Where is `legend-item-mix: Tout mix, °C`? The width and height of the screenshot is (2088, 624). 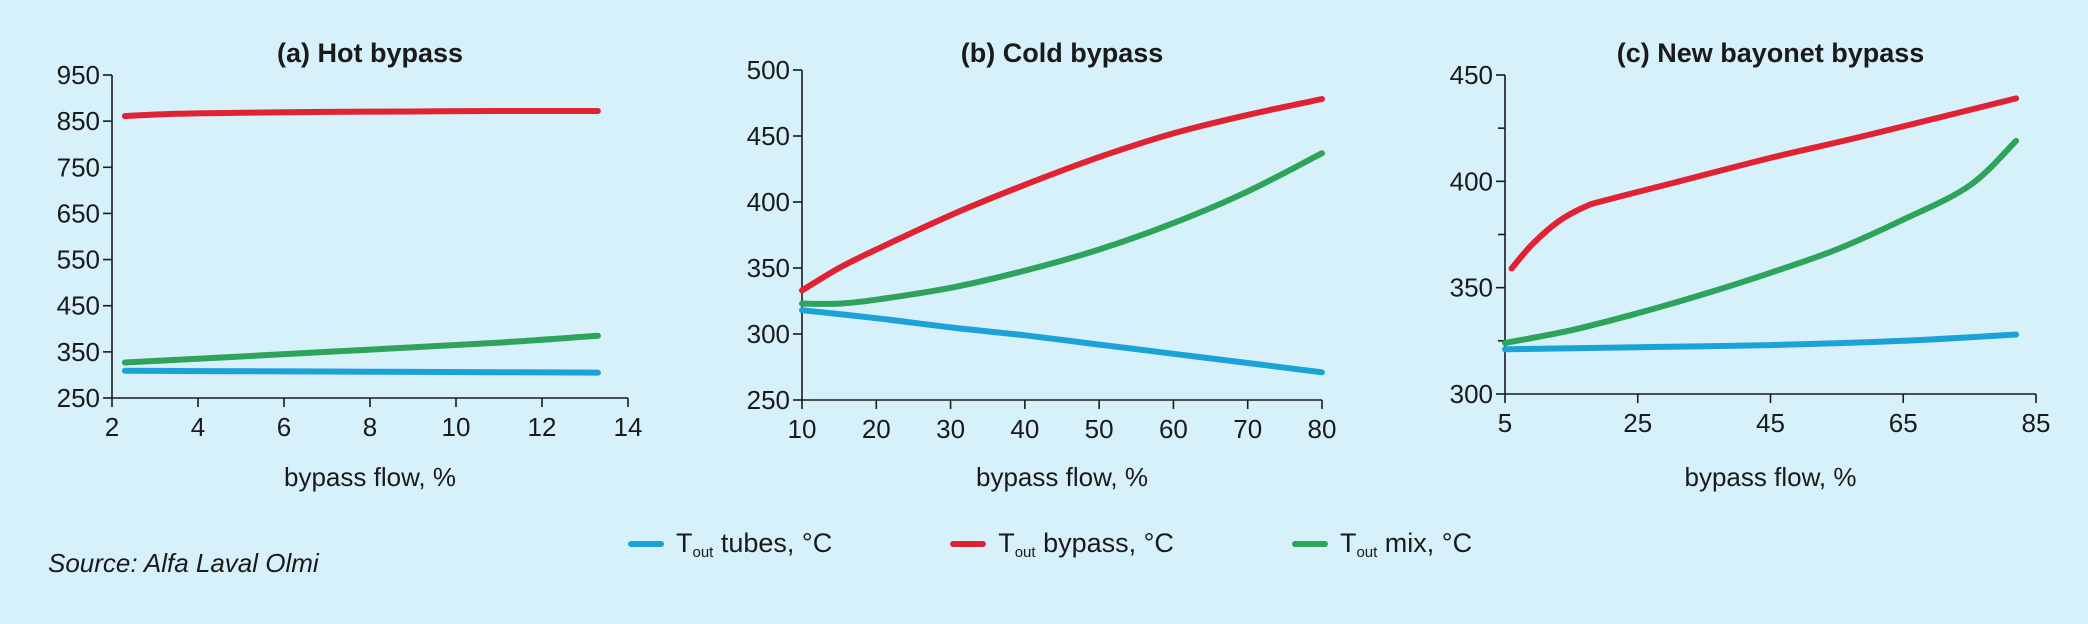 legend-item-mix: Tout mix, °C is located at coordinates (1382, 544).